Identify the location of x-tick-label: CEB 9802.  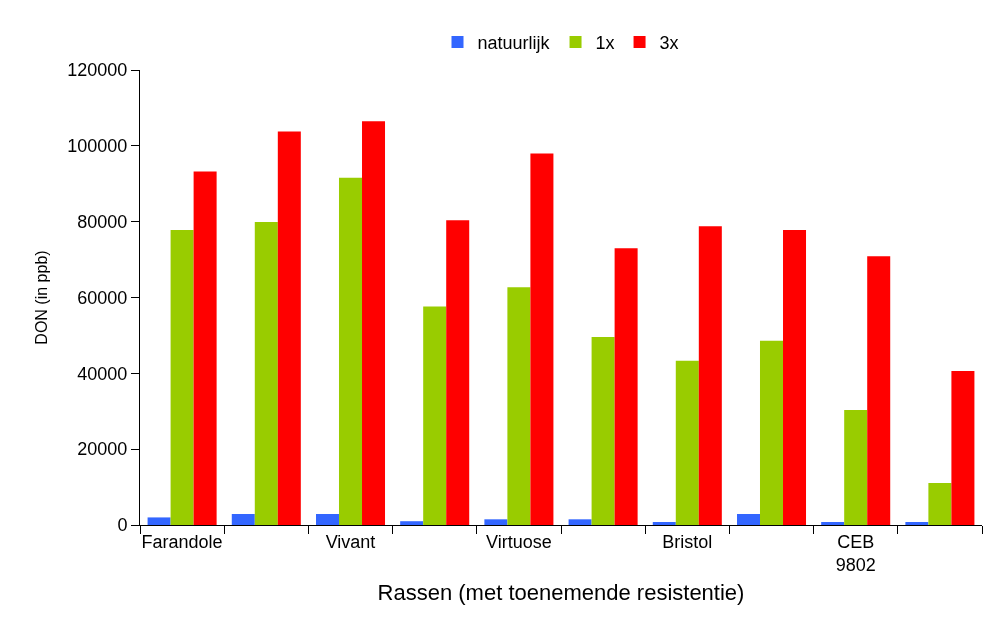
(855, 553).